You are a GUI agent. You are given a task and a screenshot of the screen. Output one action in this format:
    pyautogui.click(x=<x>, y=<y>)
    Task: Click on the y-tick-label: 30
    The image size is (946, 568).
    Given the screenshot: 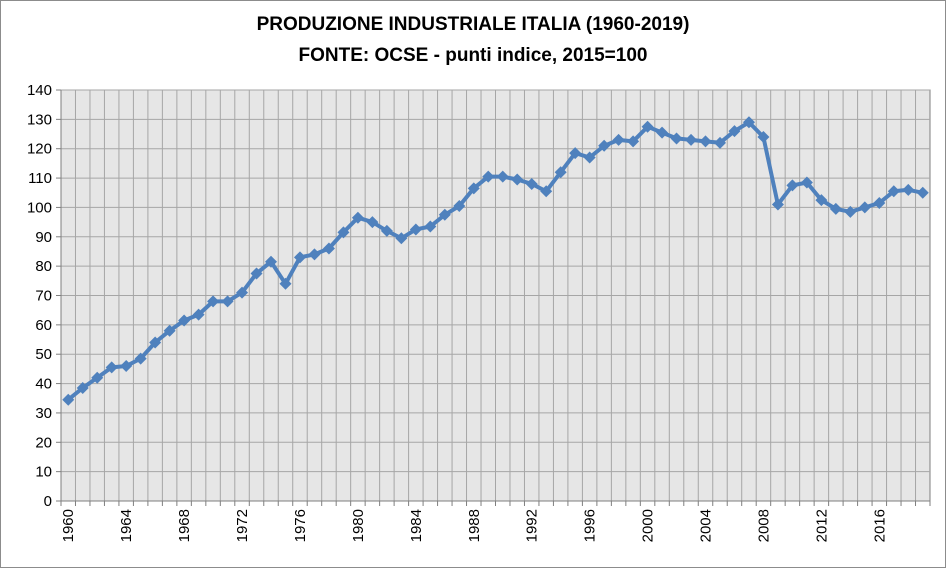 What is the action you would take?
    pyautogui.click(x=43, y=413)
    